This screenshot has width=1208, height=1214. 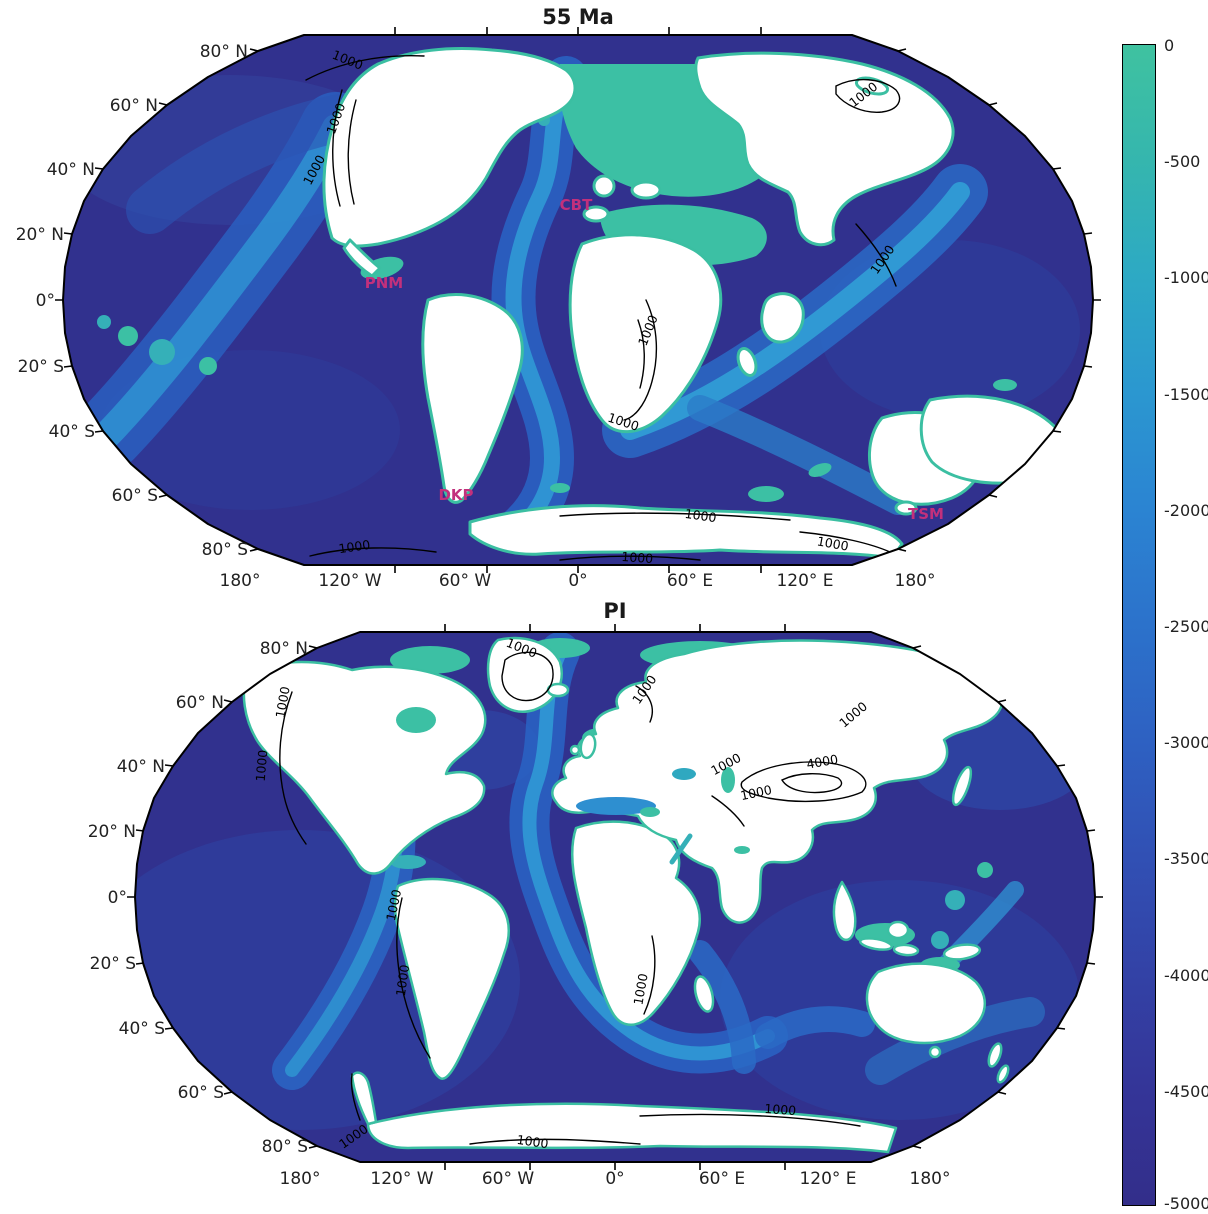 What do you see at coordinates (935, 1052) in the screenshot?
I see `land-tasmania` at bounding box center [935, 1052].